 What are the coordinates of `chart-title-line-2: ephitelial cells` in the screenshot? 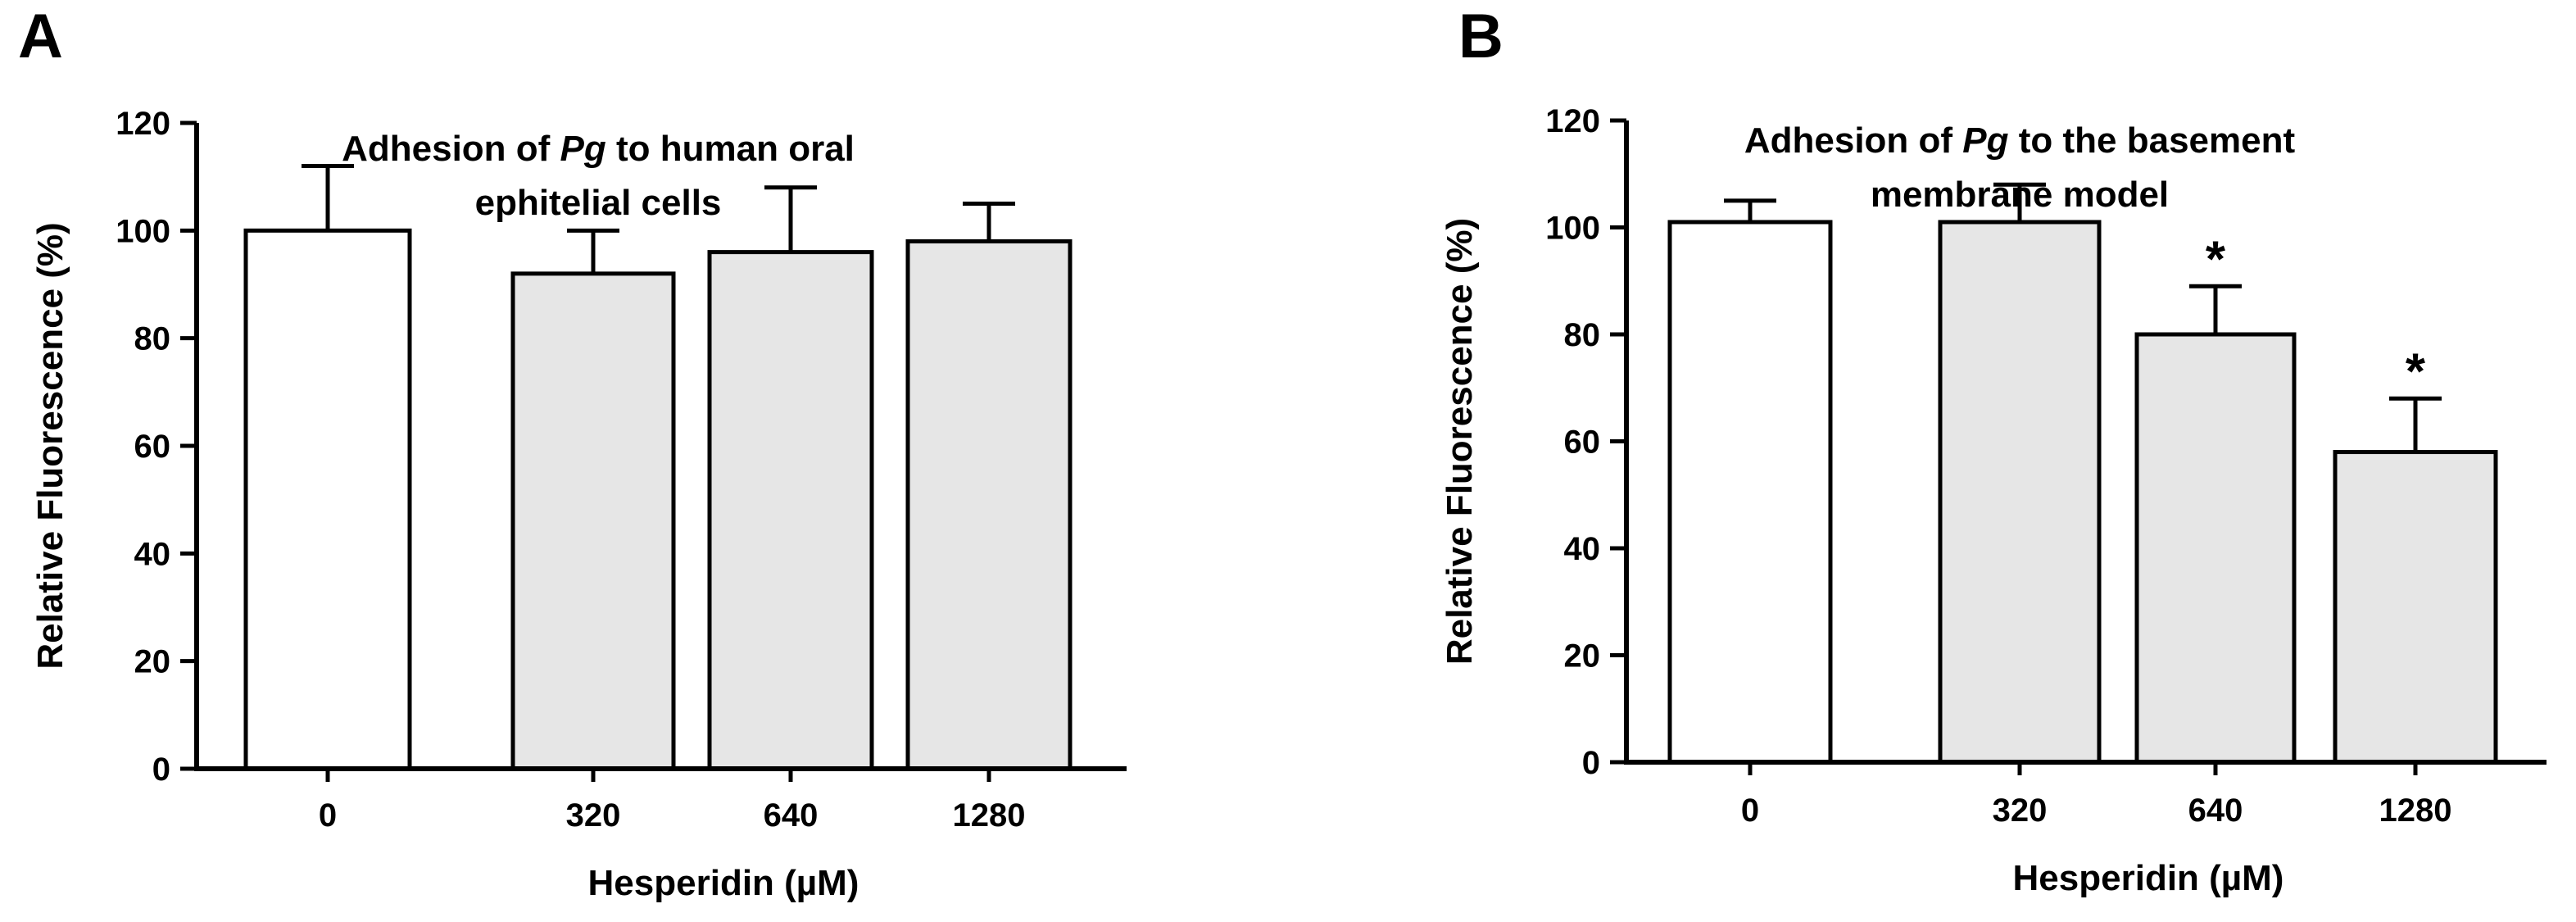 It's located at (598, 203).